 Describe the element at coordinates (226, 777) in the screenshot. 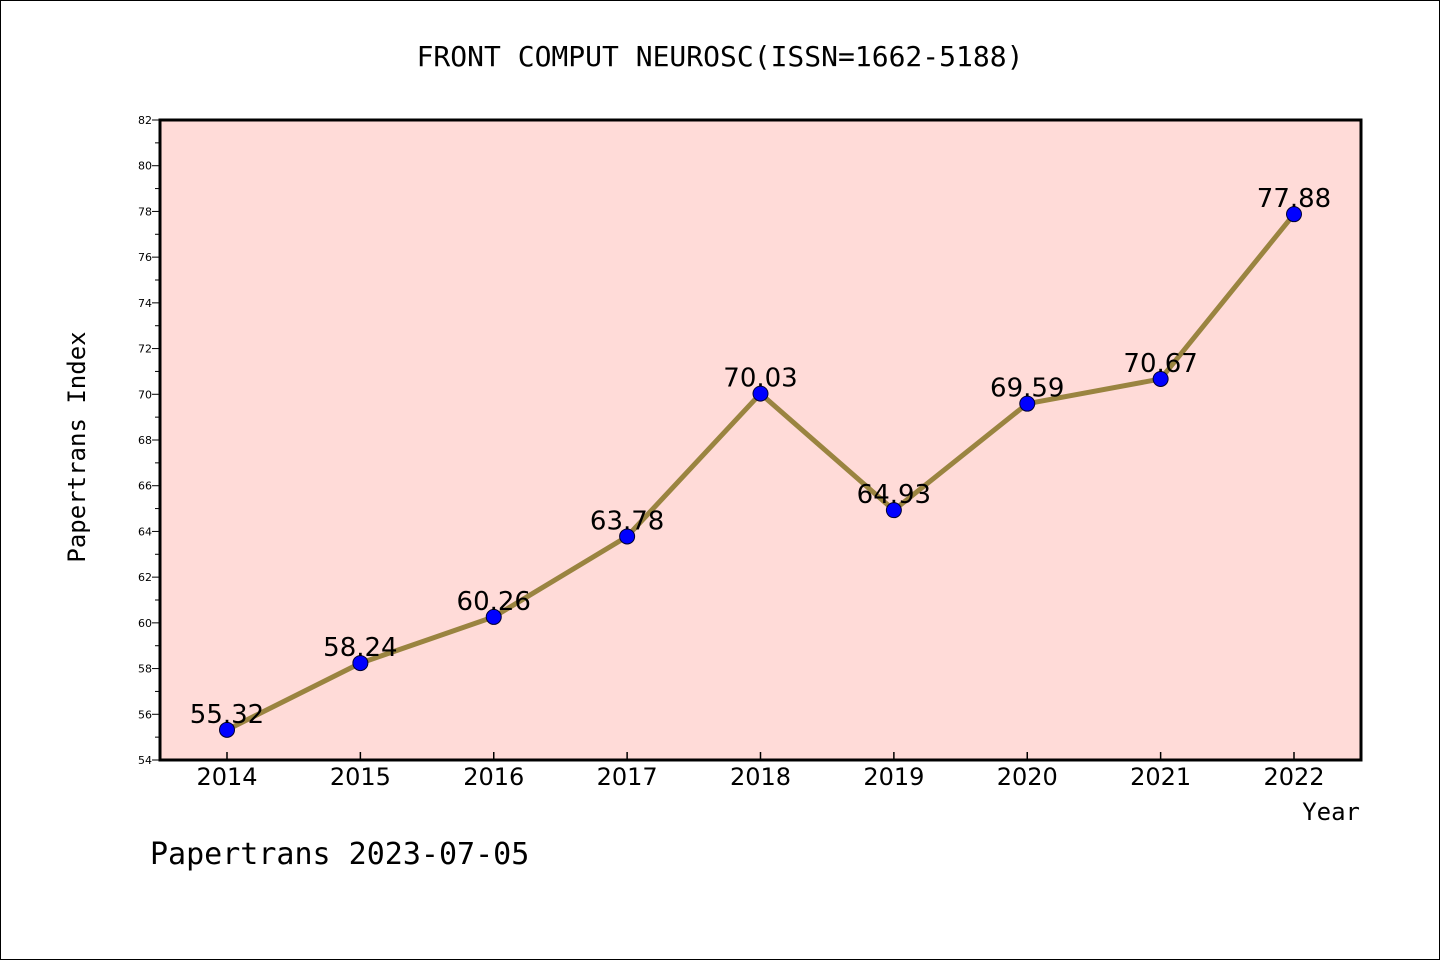

I see `x-tick-label: 2014` at that location.